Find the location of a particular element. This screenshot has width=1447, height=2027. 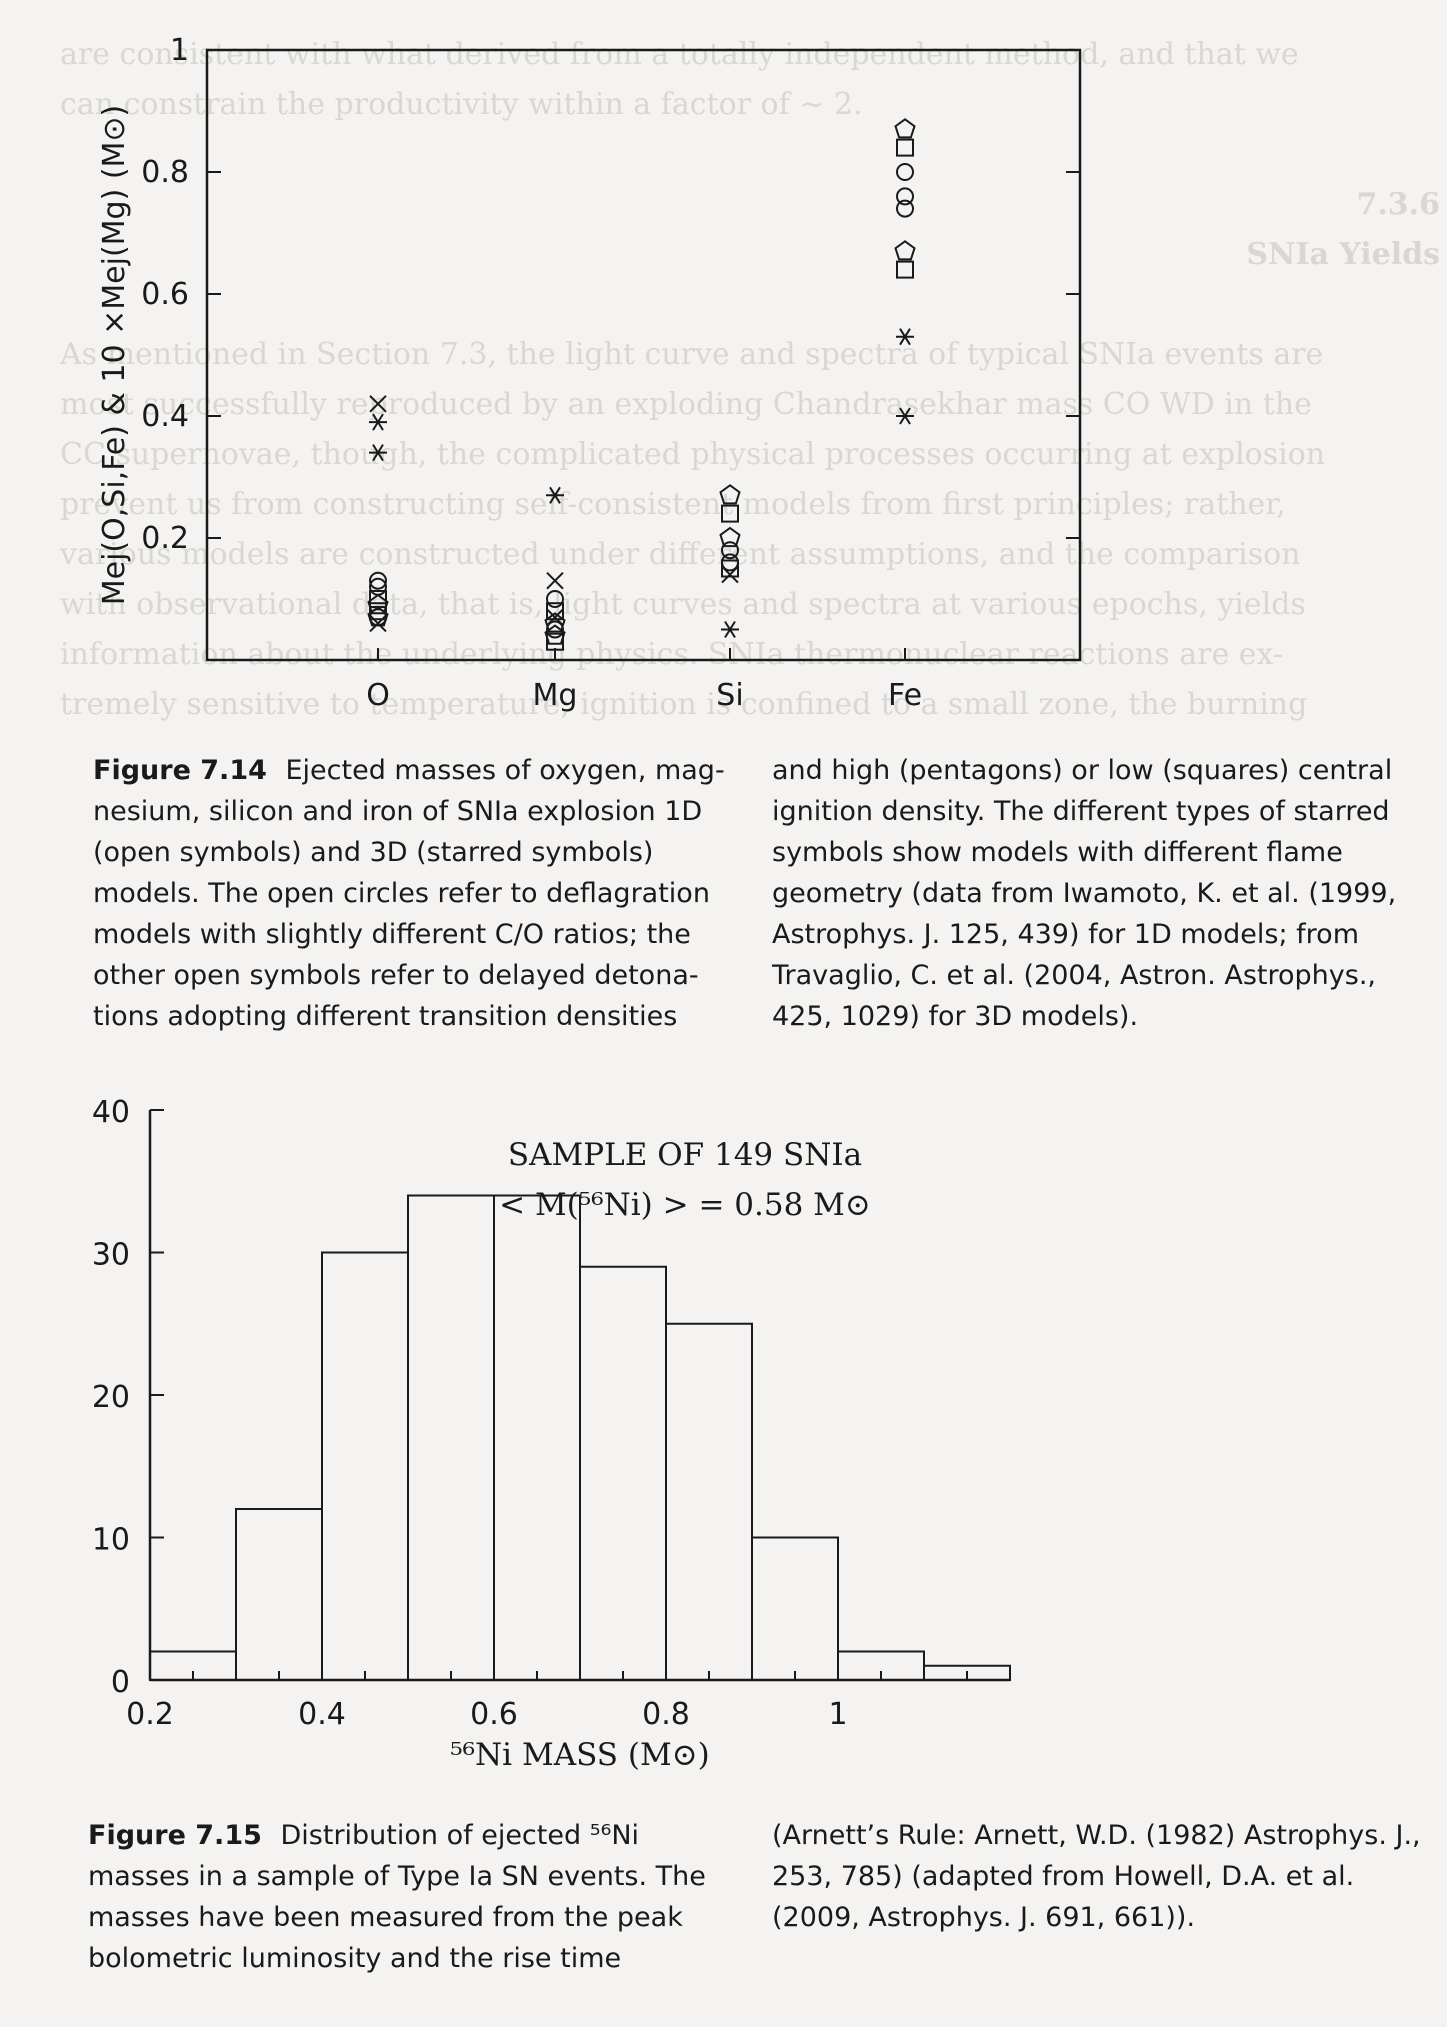

y-axis-label: Mej(O,Si,Fe) & 10 ×Mej(Mg) (M⊙) is located at coordinates (114, 355).